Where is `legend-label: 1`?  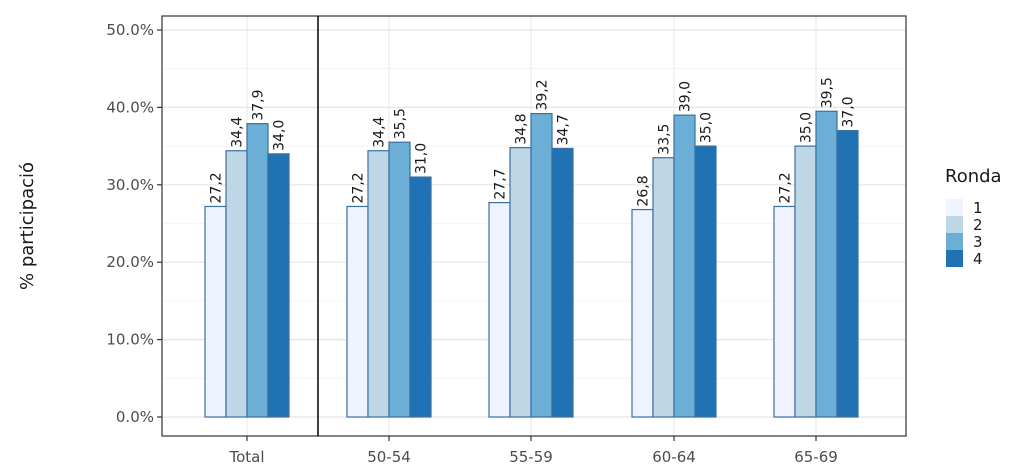 legend-label: 1 is located at coordinates (978, 208).